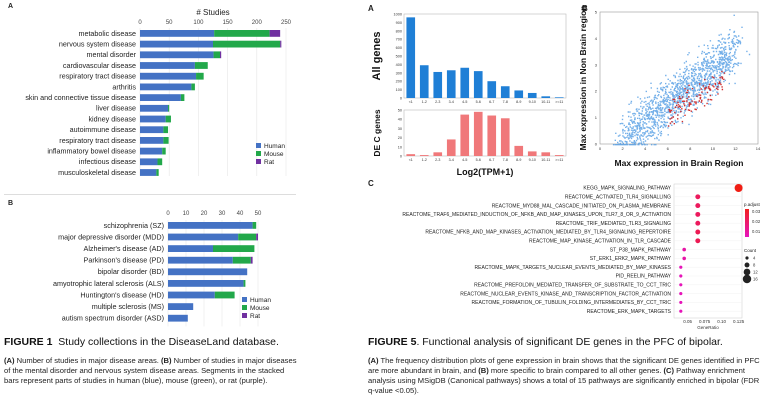  I want to click on legend-label: Human, so click(274, 146).